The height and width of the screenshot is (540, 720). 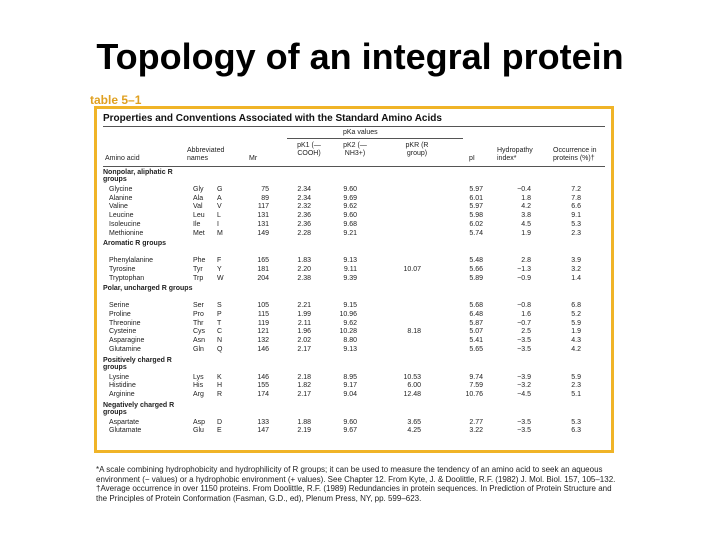 I want to click on pi-value: 6.48, so click(x=476, y=314).